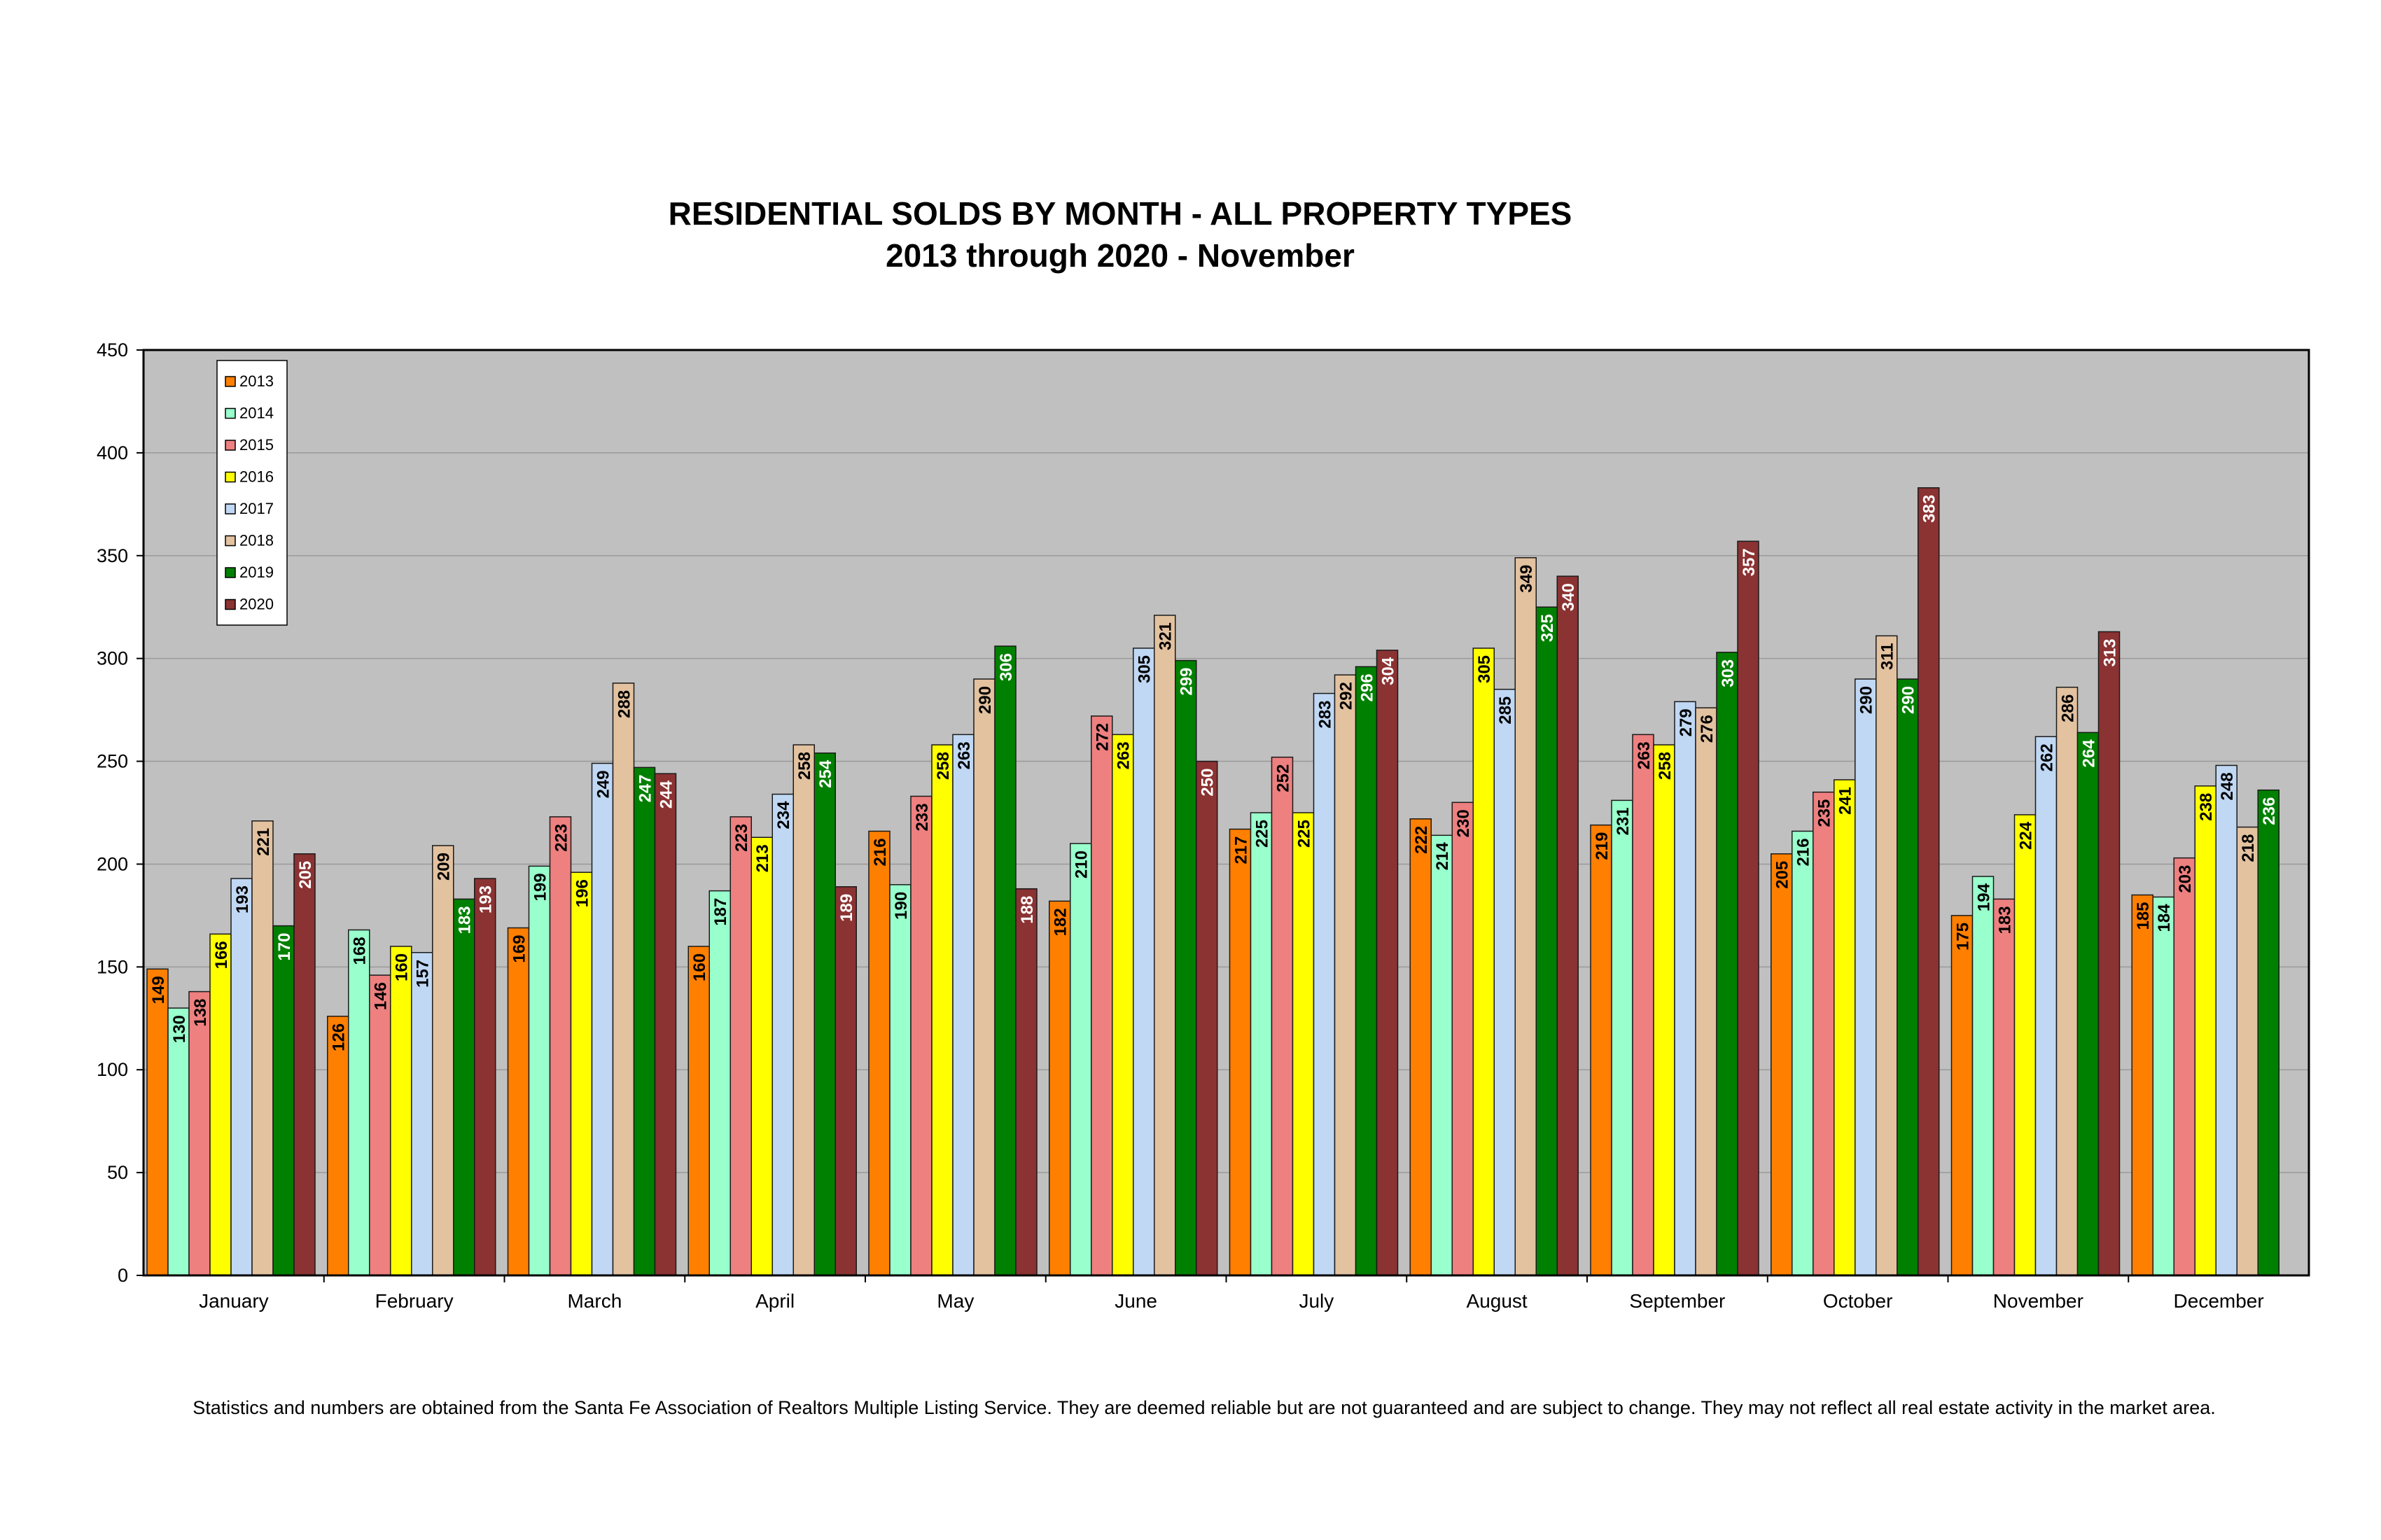 The height and width of the screenshot is (1540, 2381). I want to click on bar-2014-june, so click(1081, 1059).